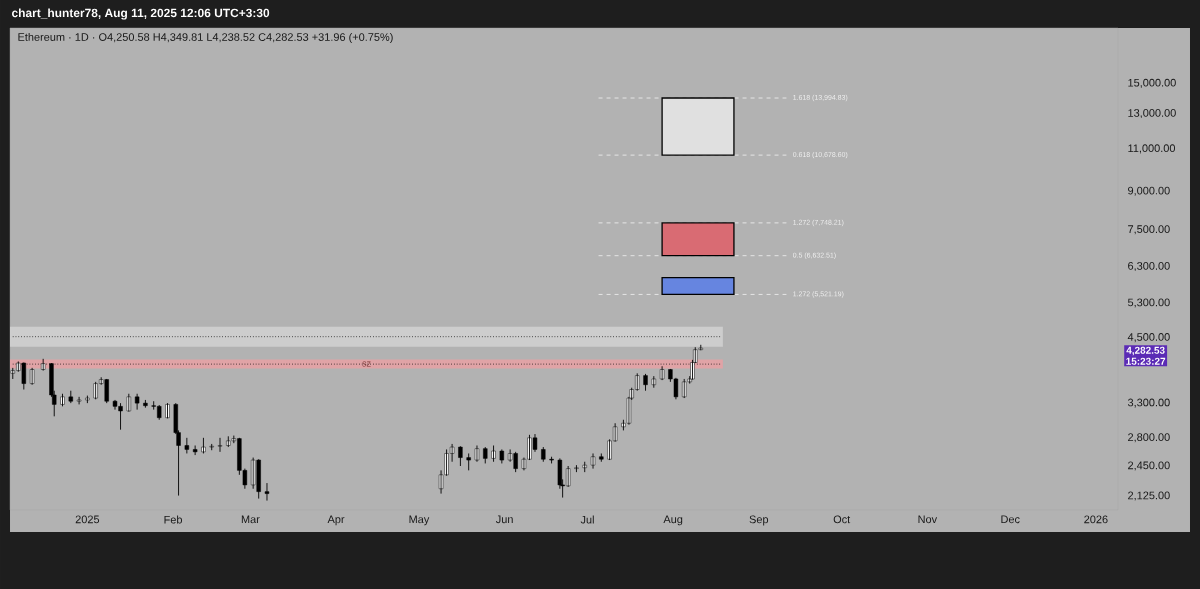 This screenshot has width=1200, height=589. I want to click on y-tick-label: 9,000.00, so click(1149, 191).